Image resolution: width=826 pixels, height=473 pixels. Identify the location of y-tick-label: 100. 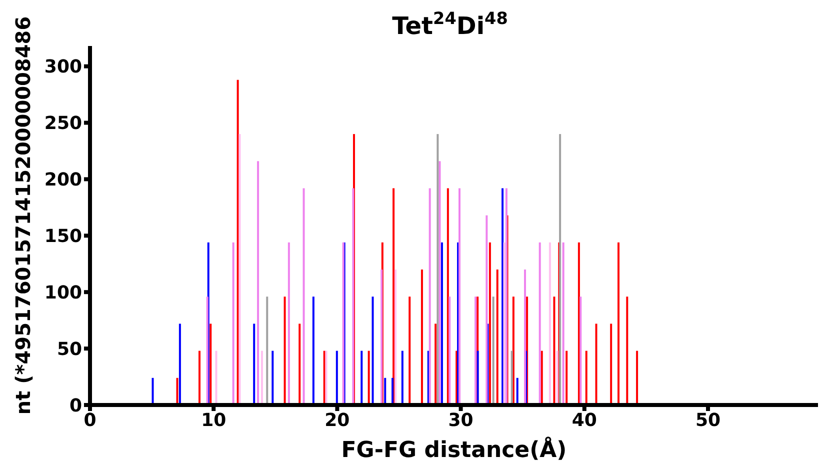
(63, 293).